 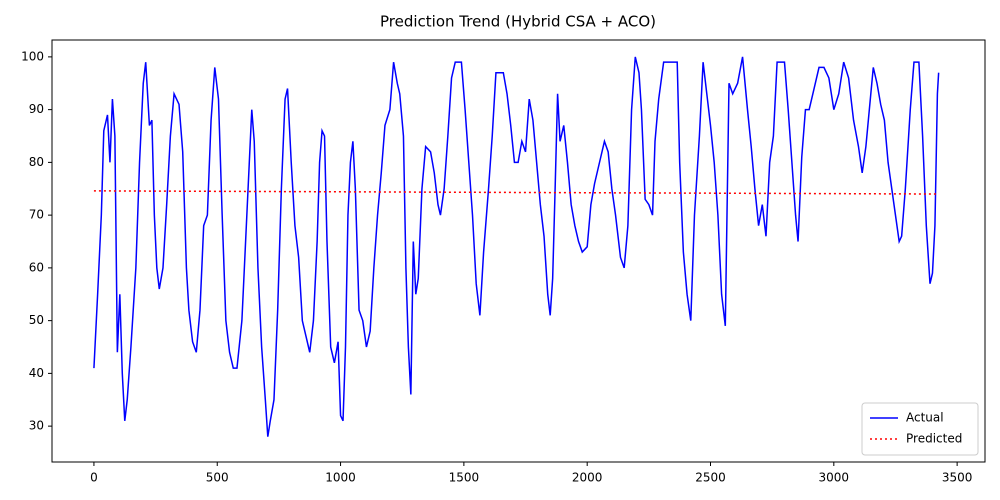 What do you see at coordinates (925, 418) in the screenshot?
I see `legend-label: Actual` at bounding box center [925, 418].